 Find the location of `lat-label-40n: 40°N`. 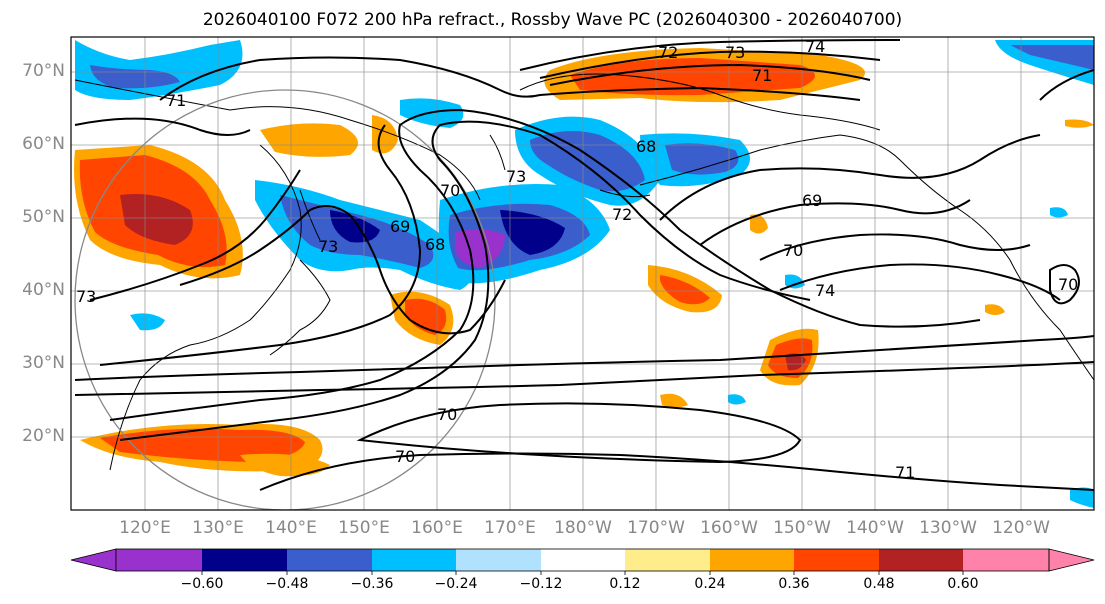

lat-label-40n: 40°N is located at coordinates (43, 290).